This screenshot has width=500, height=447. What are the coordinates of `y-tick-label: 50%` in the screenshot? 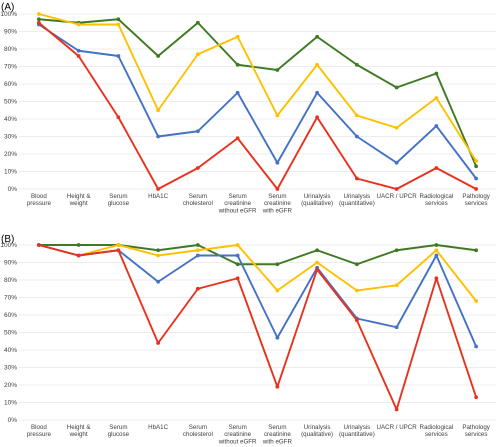 It's located at (10, 102).